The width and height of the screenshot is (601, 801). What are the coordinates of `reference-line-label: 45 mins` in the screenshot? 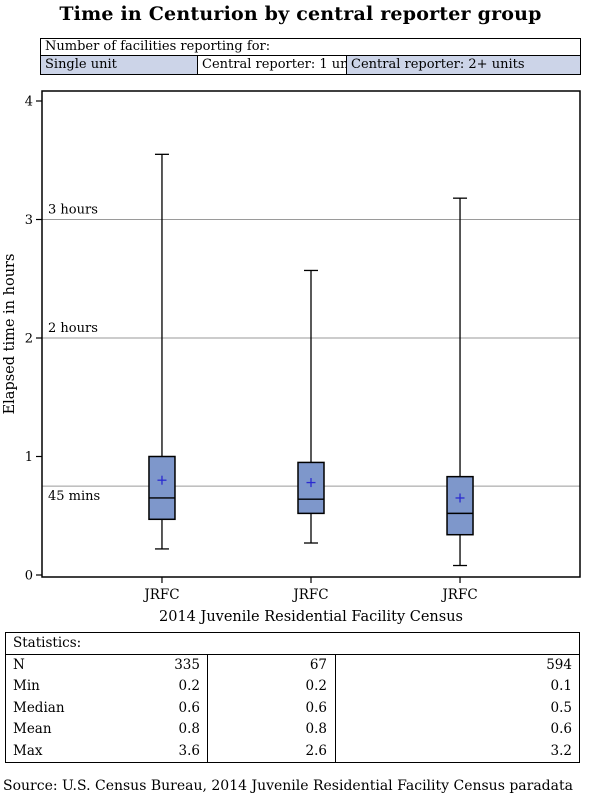 It's located at (74, 496).